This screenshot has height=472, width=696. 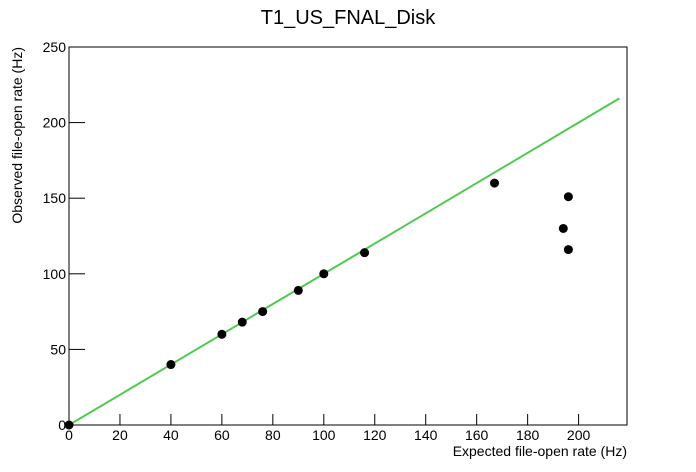 I want to click on x-axis-label: Expected file-open rate (Hz), so click(x=540, y=451).